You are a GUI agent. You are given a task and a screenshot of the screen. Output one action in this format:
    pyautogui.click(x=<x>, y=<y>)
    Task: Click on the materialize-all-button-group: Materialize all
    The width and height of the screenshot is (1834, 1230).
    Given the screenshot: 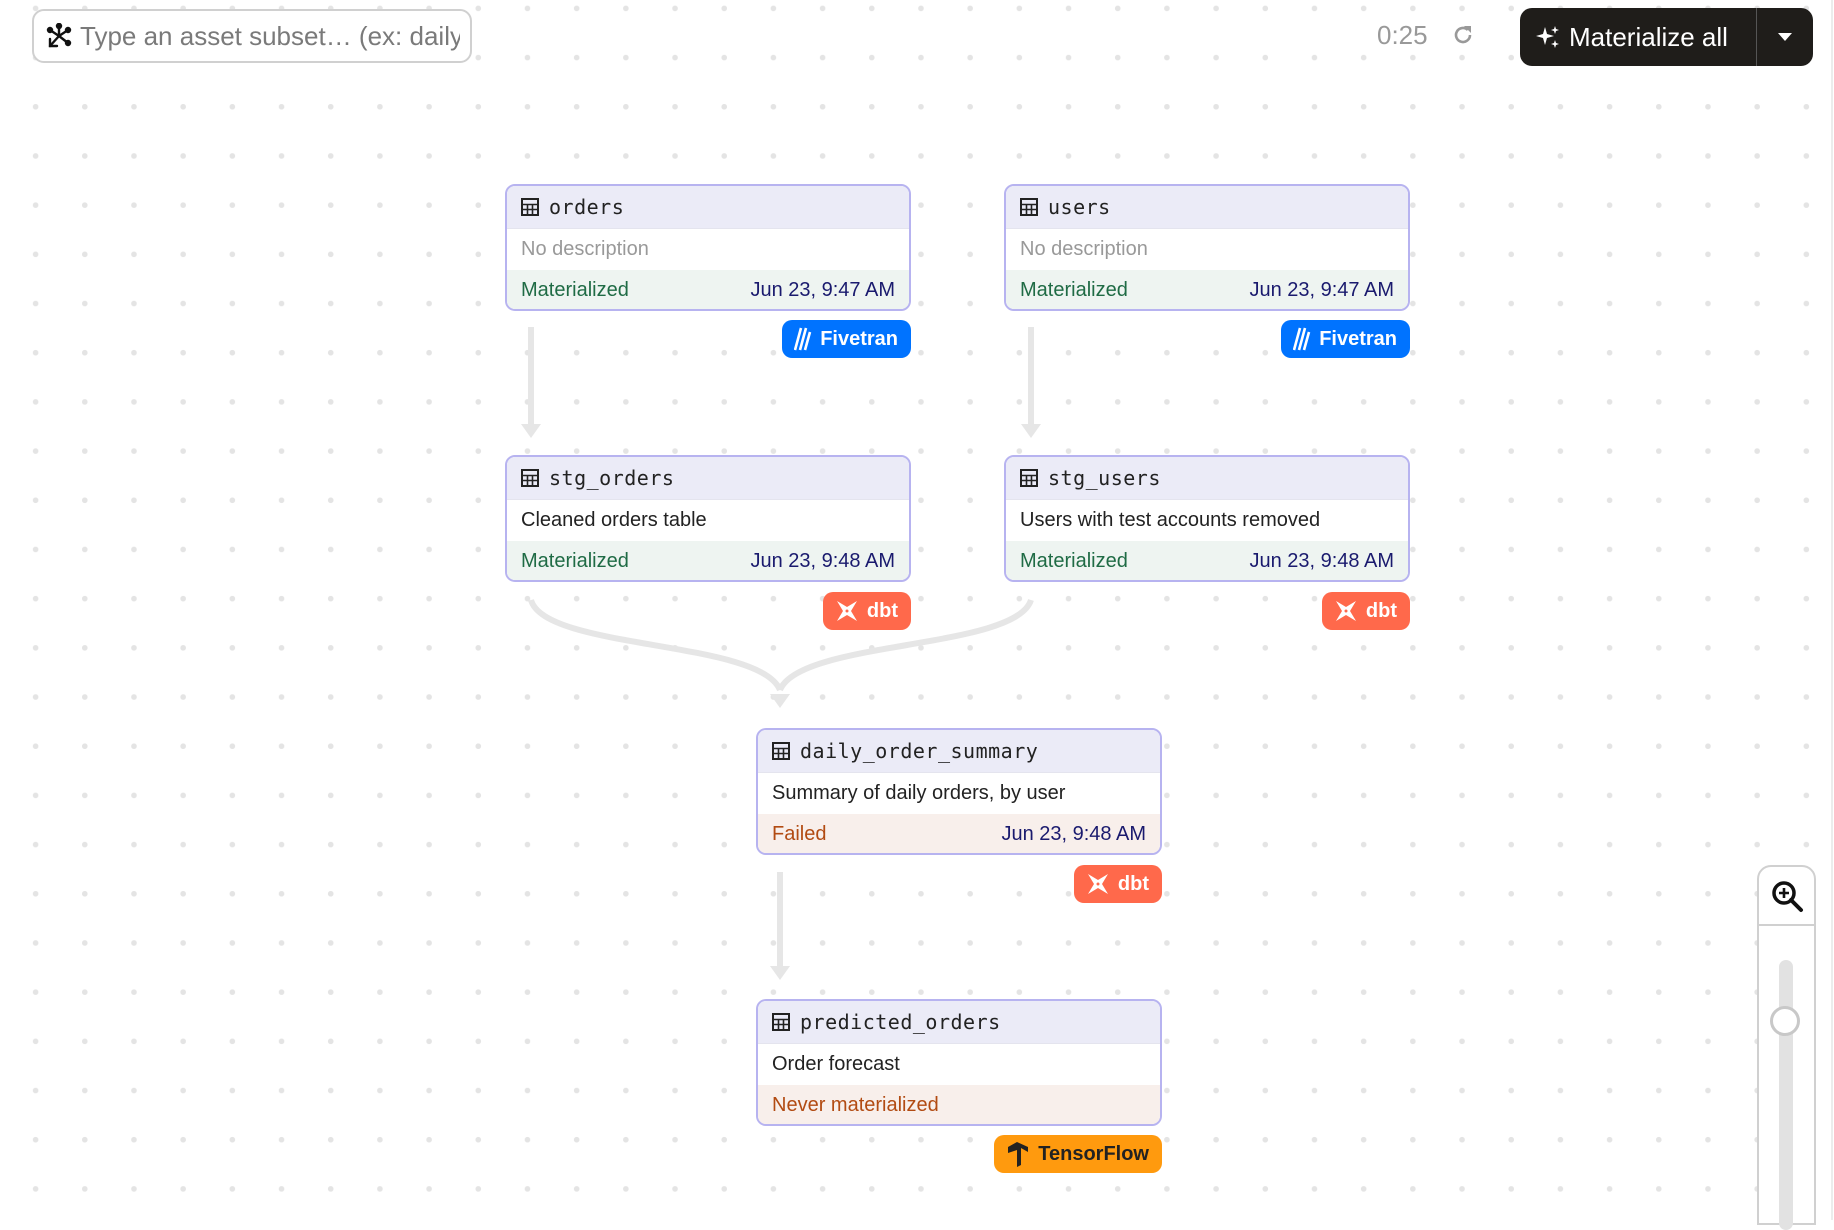 What is the action you would take?
    pyautogui.click(x=1666, y=37)
    